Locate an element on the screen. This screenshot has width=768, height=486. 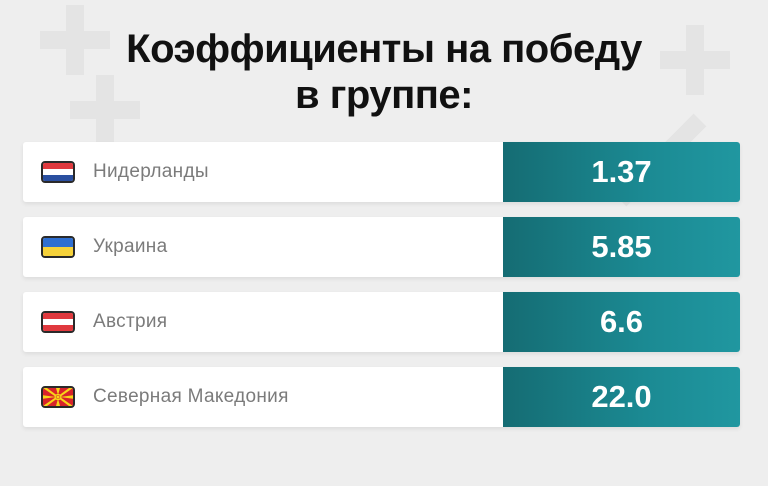
team-name: Нидерланды is located at coordinates (151, 171).